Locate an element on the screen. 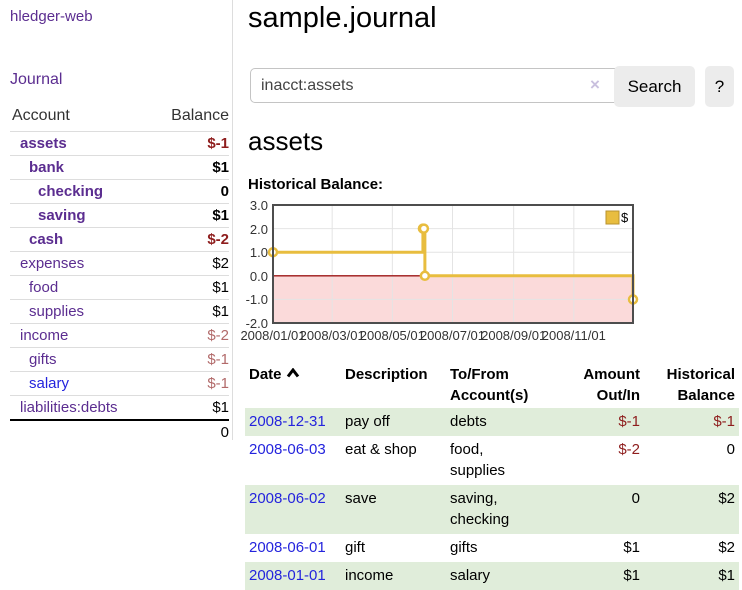 The image size is (742, 590). account-row: assets $-1 is located at coordinates (119, 143).